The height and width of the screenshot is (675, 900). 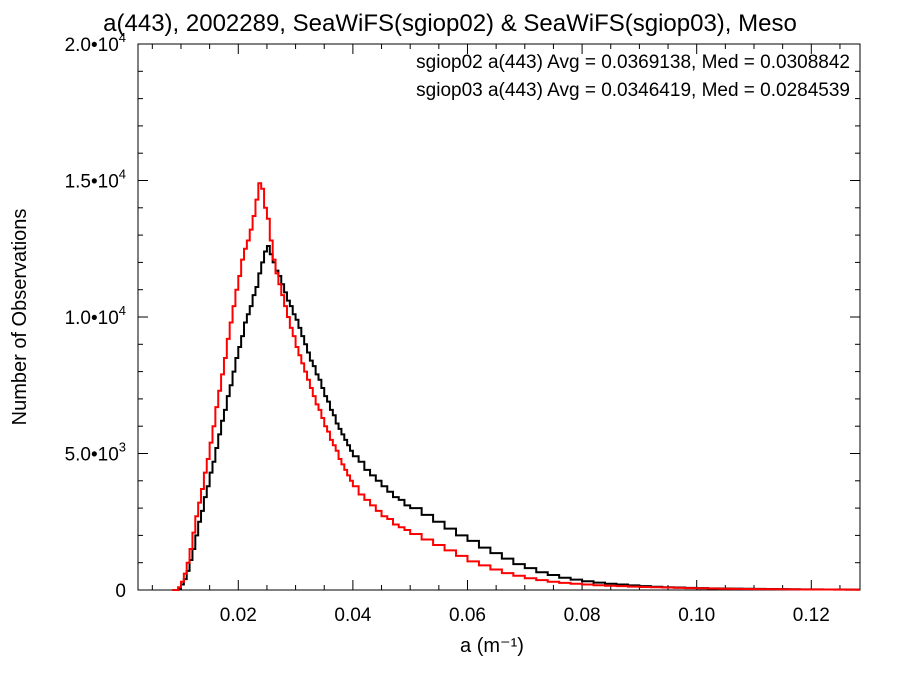 What do you see at coordinates (352, 615) in the screenshot?
I see `x-tick-label: 0.04` at bounding box center [352, 615].